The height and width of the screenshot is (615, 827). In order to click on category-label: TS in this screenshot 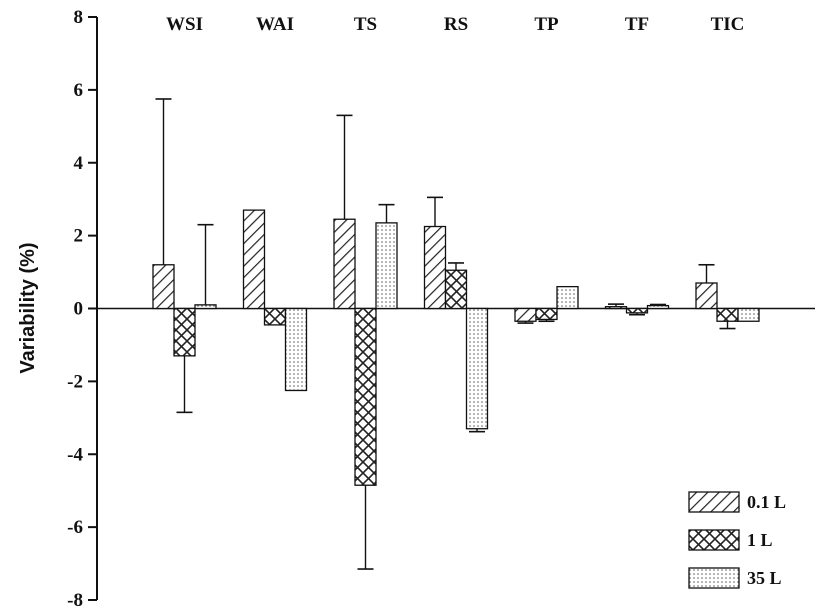, I will do `click(365, 24)`.